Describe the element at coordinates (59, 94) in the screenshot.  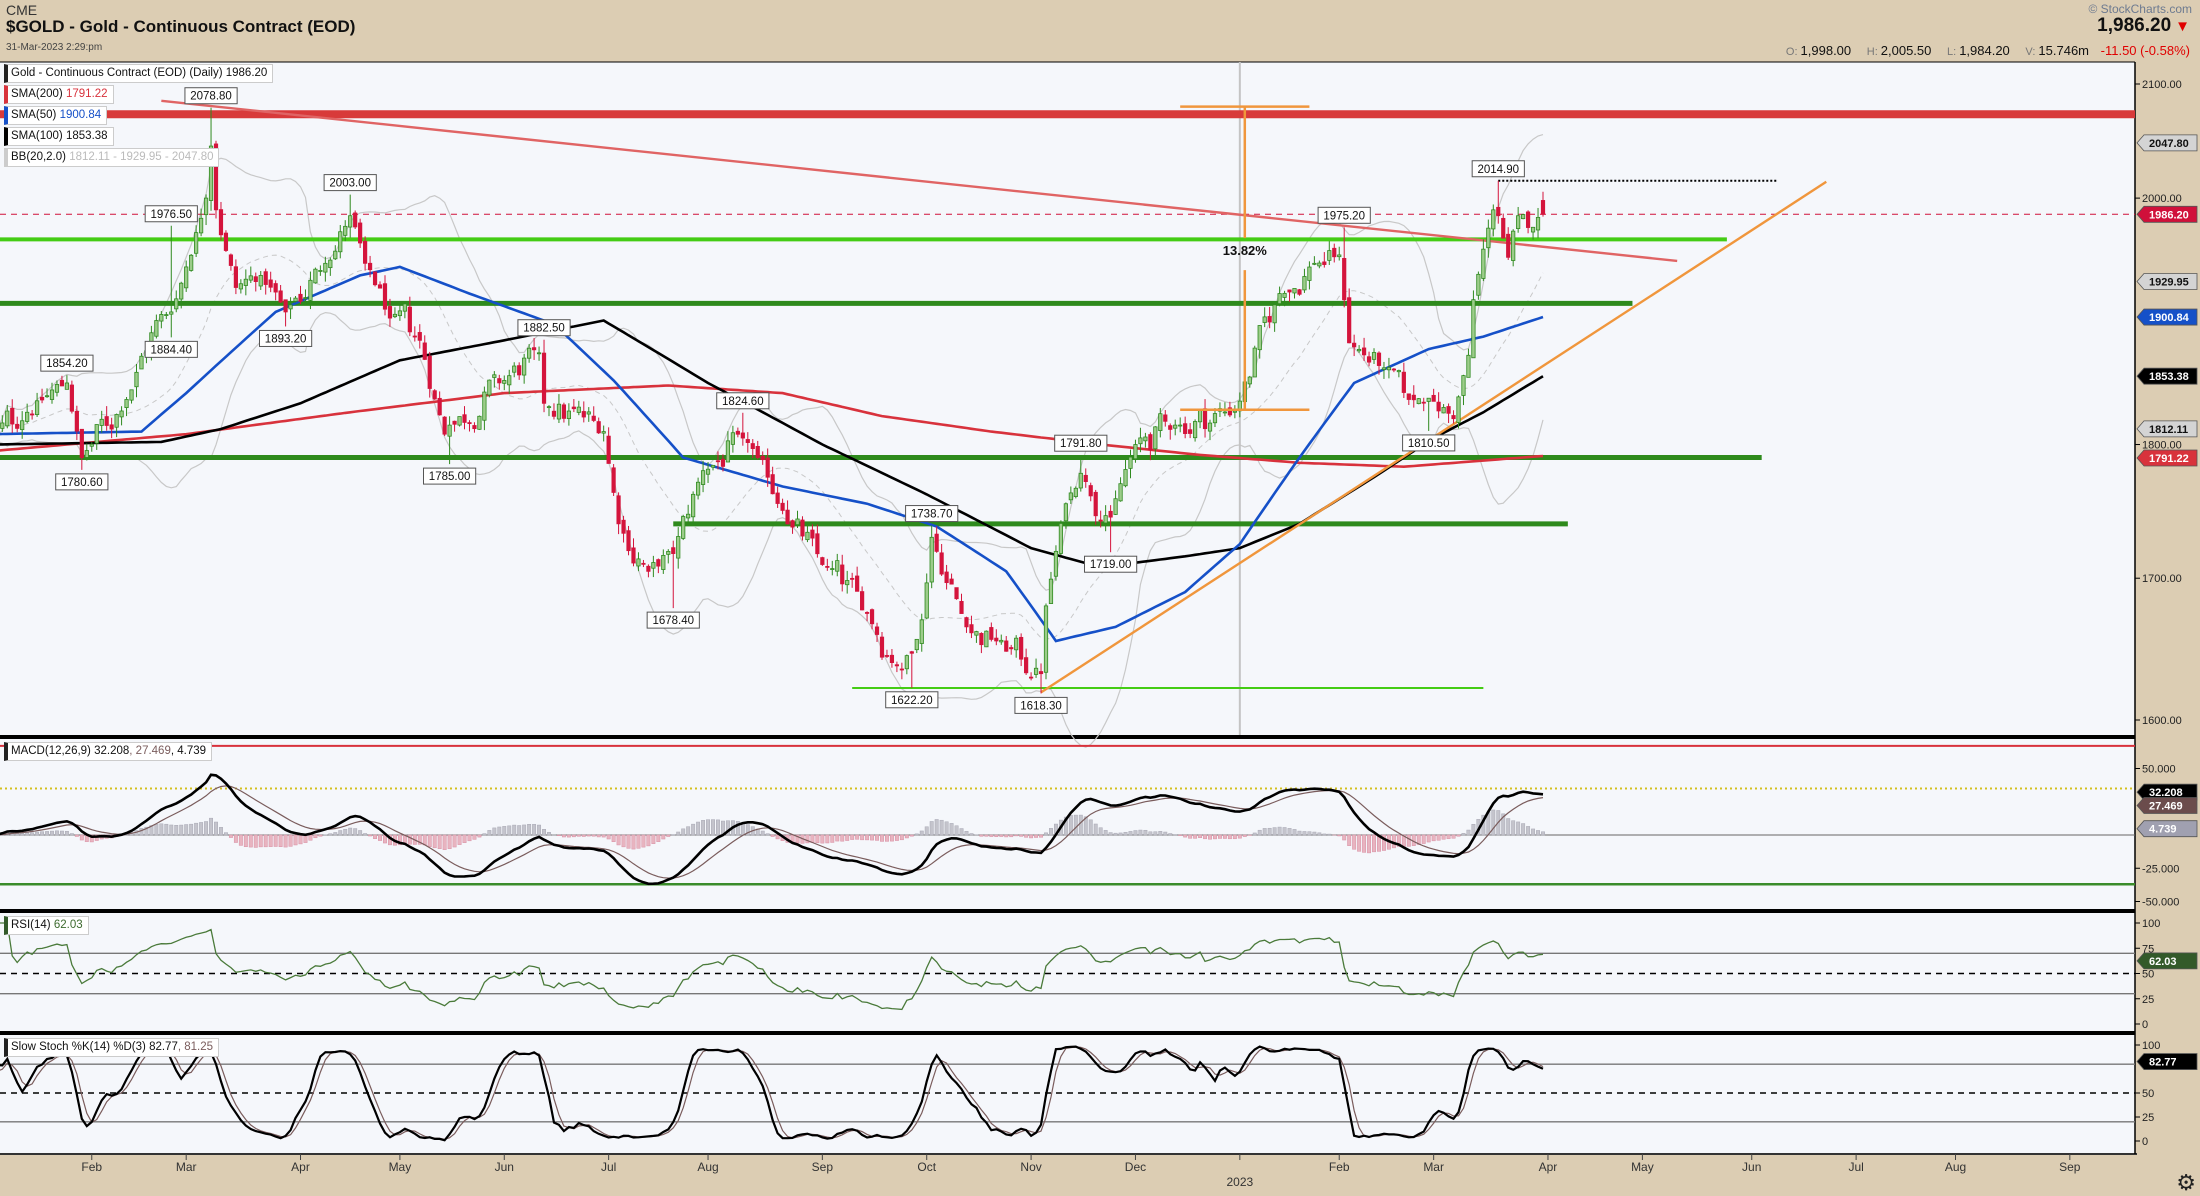
I see `legend-sma200: SMA(200) 1791.22` at that location.